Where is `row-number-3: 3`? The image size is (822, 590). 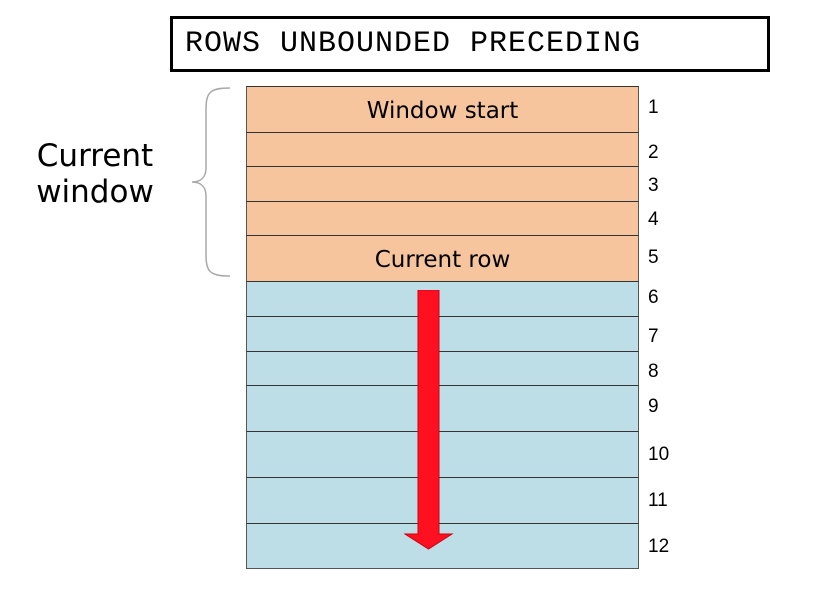
row-number-3: 3 is located at coordinates (653, 185).